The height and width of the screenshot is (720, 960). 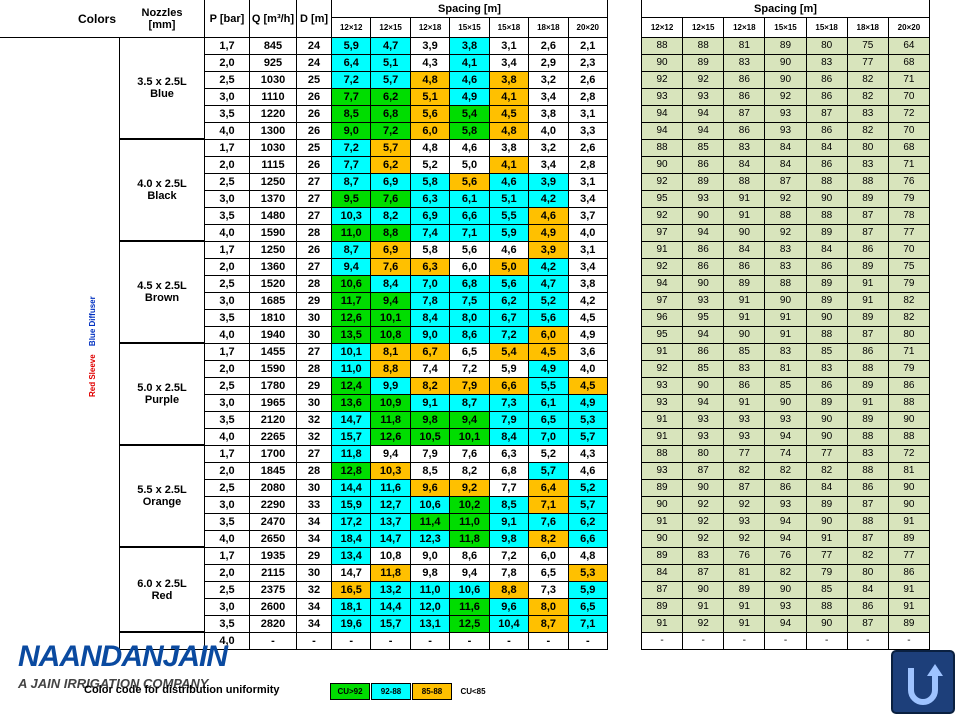 What do you see at coordinates (909, 28) in the screenshot?
I see `spacing-label: 20×20` at bounding box center [909, 28].